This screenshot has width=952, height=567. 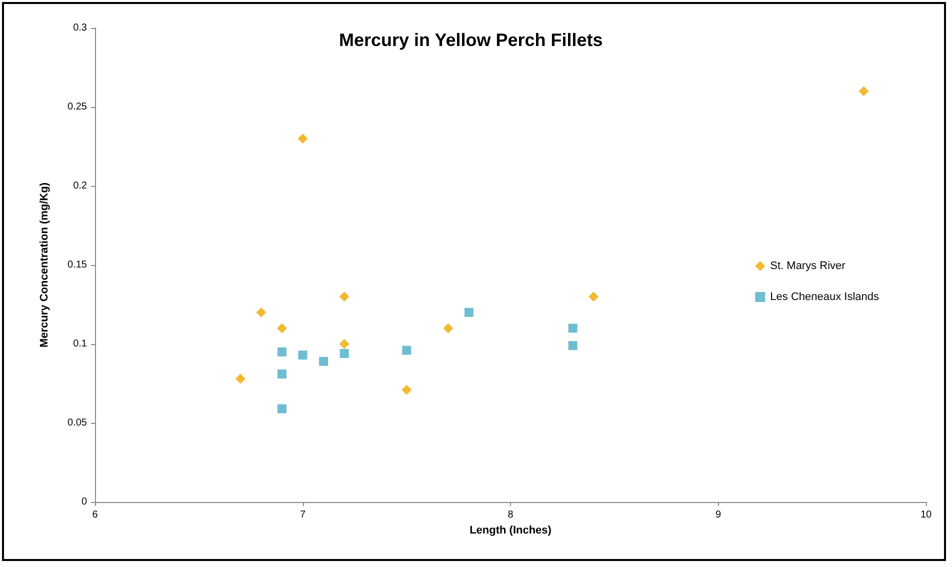 I want to click on y-tick-label: 0.3, so click(x=80, y=28).